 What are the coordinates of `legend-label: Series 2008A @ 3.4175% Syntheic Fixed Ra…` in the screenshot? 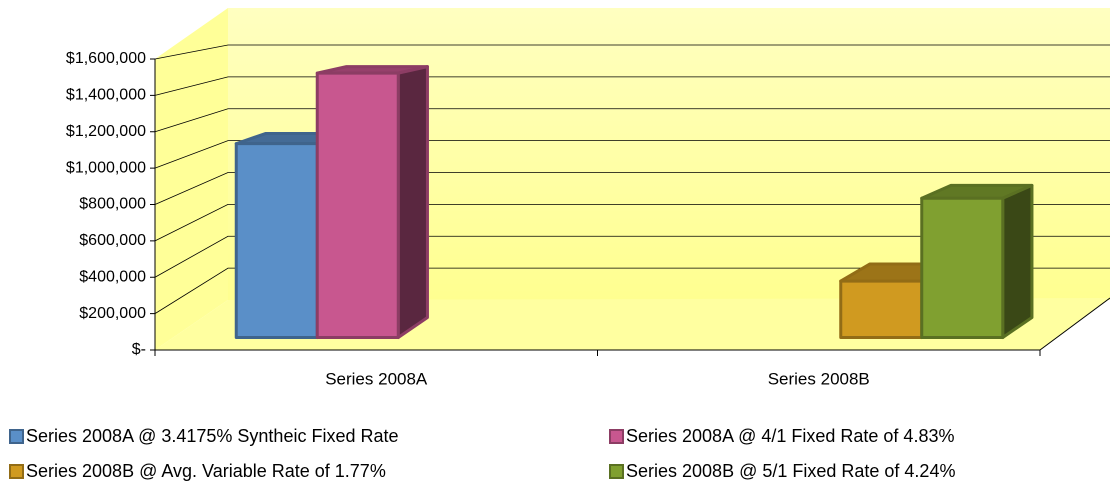 It's located at (212, 436).